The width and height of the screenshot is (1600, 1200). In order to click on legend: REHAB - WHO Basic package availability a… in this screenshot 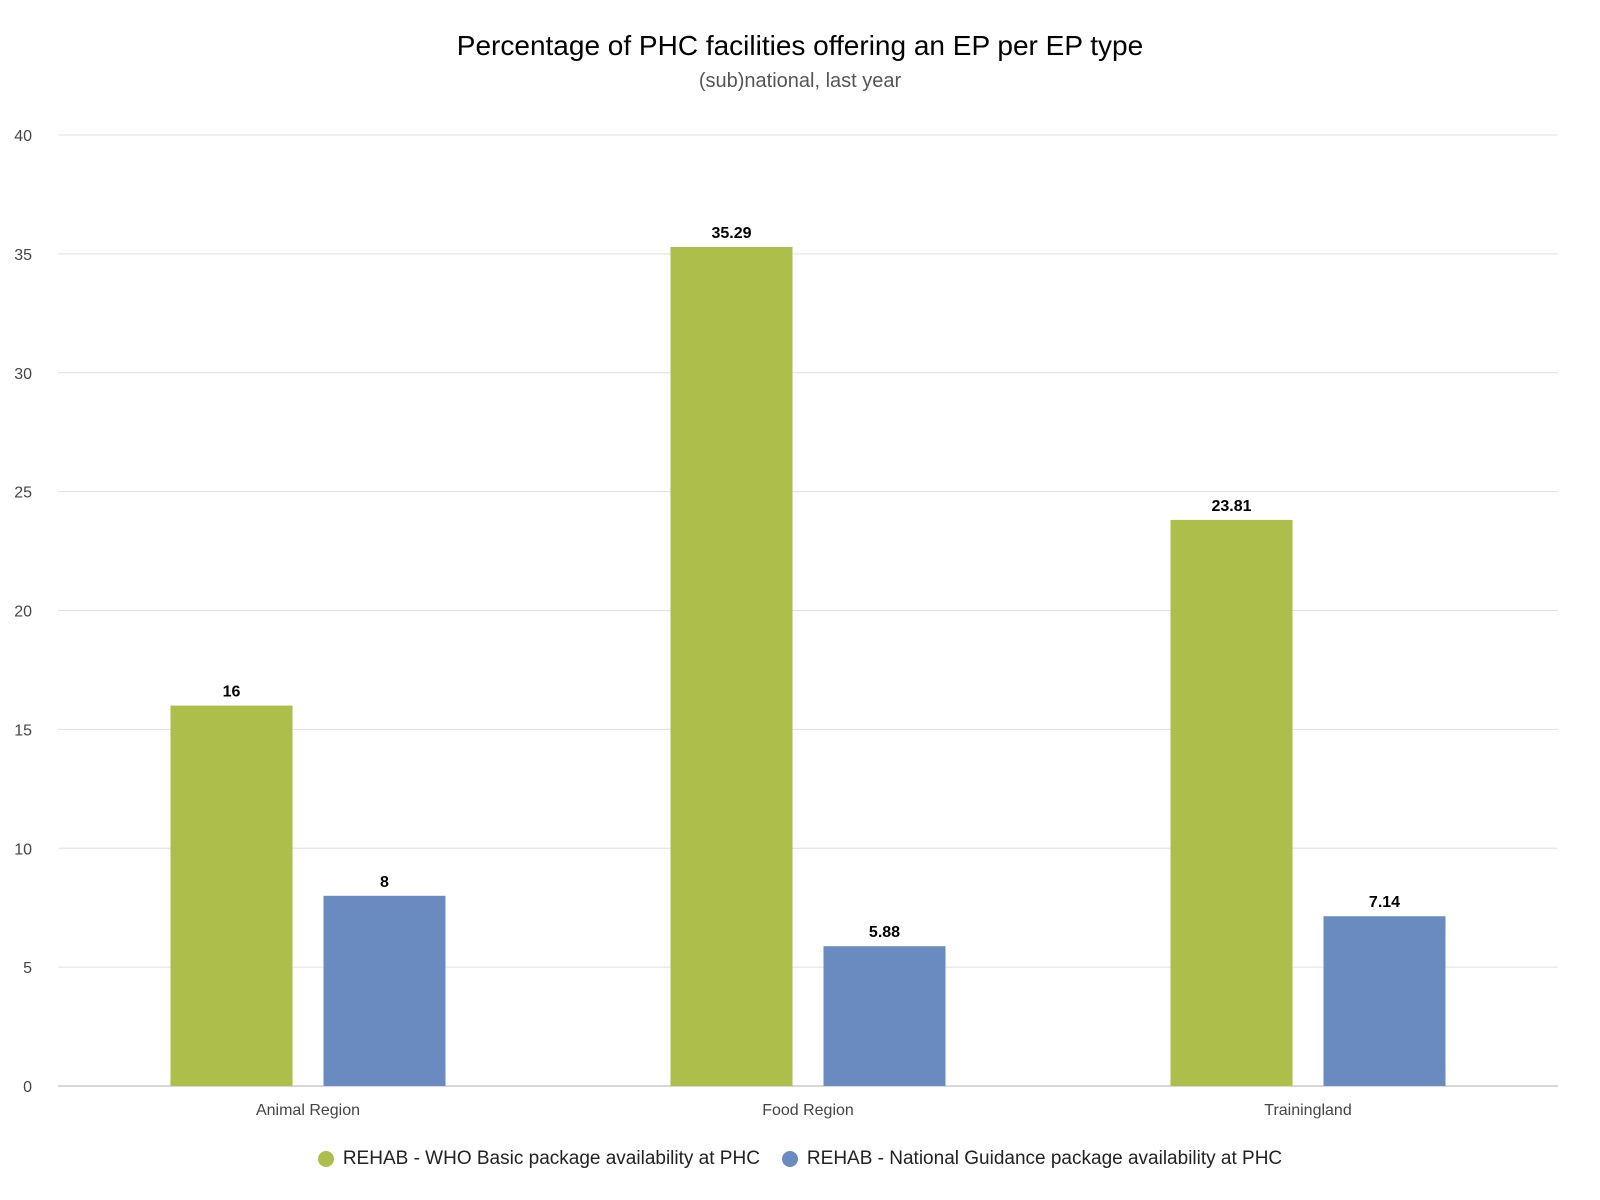, I will do `click(800, 1159)`.